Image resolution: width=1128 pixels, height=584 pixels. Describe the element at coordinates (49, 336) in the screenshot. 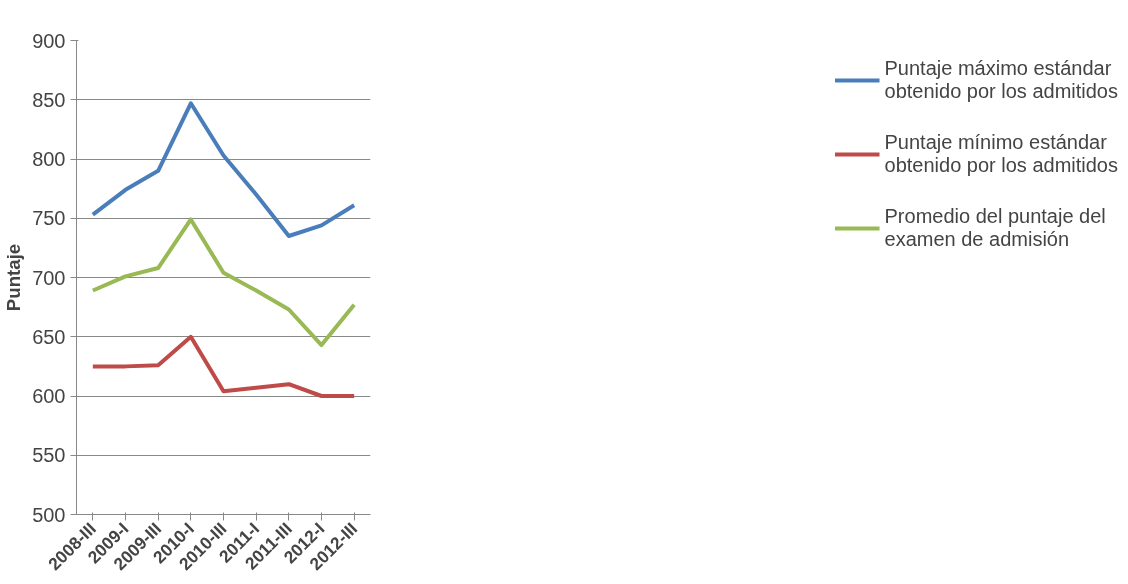

I see `y-tick-label: 650` at that location.